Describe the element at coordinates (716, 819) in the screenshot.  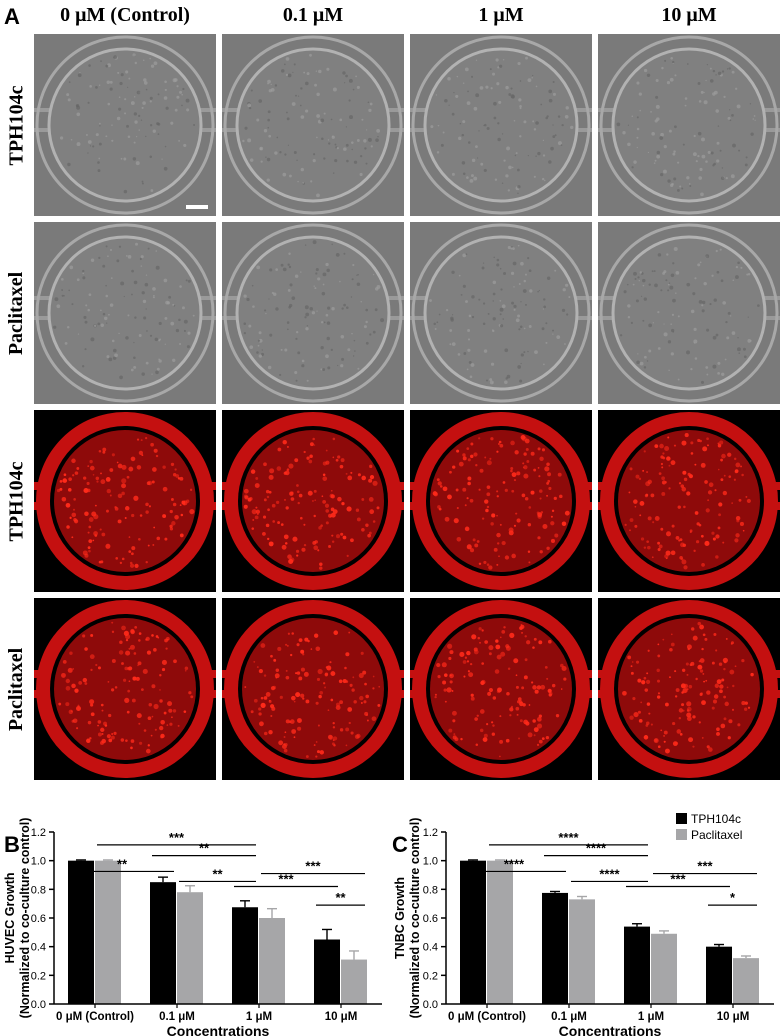
I see `legend-label: TPH104c` at that location.